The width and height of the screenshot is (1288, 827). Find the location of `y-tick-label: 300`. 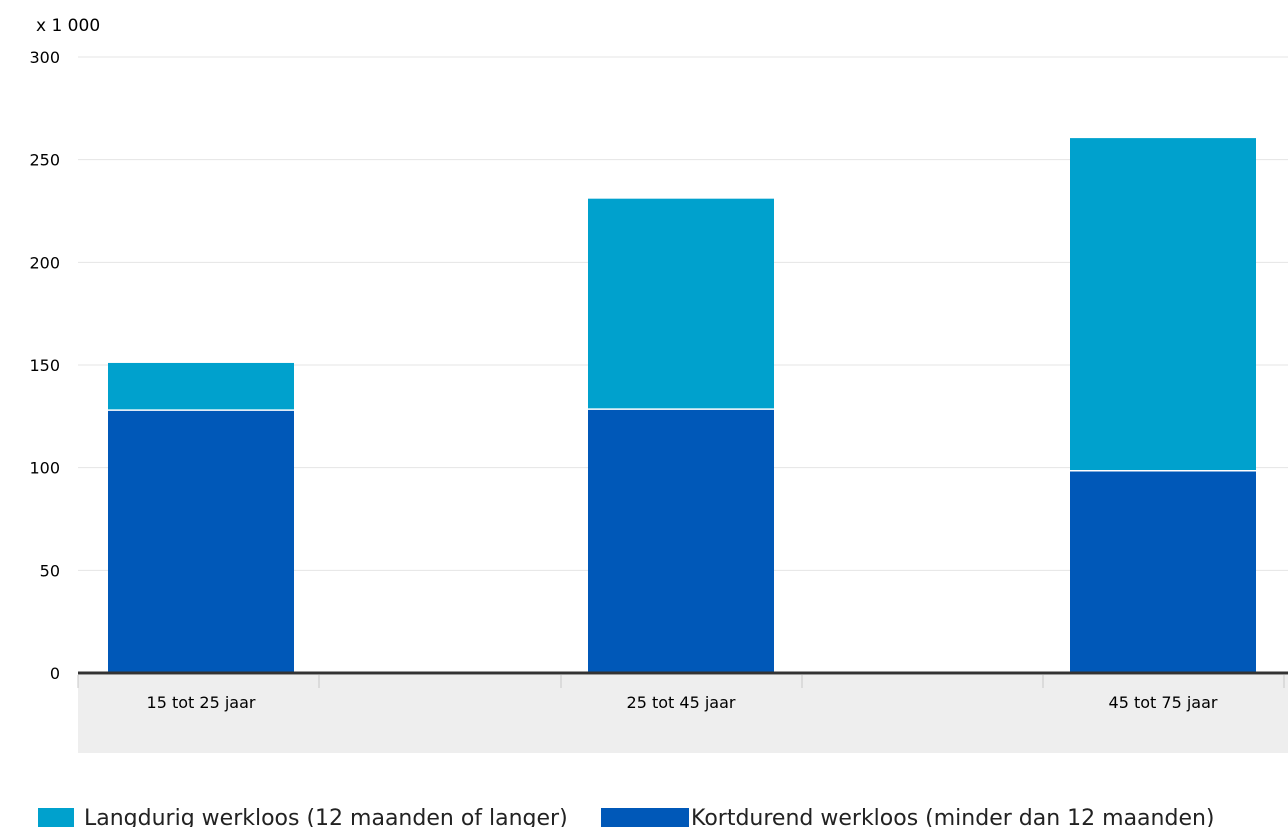

y-tick-label: 300 is located at coordinates (44, 57).